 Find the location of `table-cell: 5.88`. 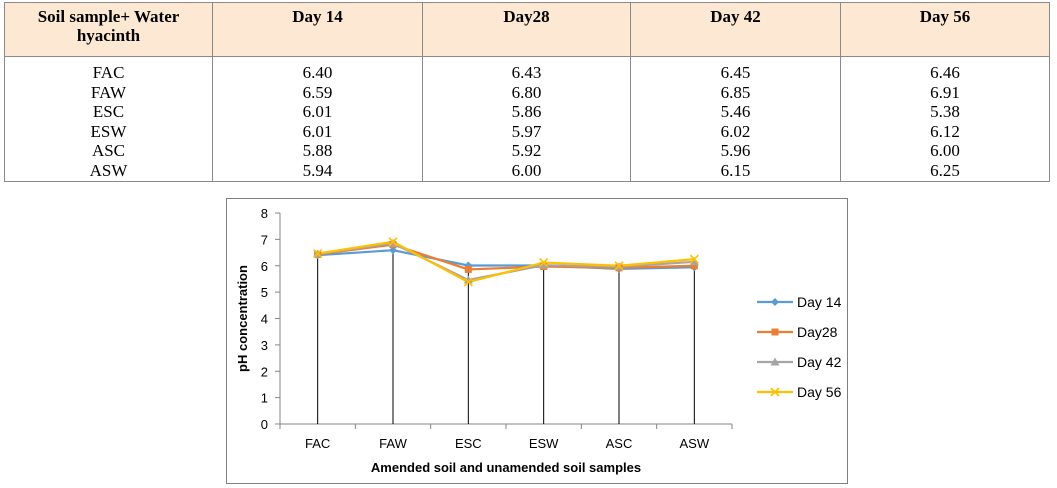

table-cell: 5.88 is located at coordinates (317, 151).